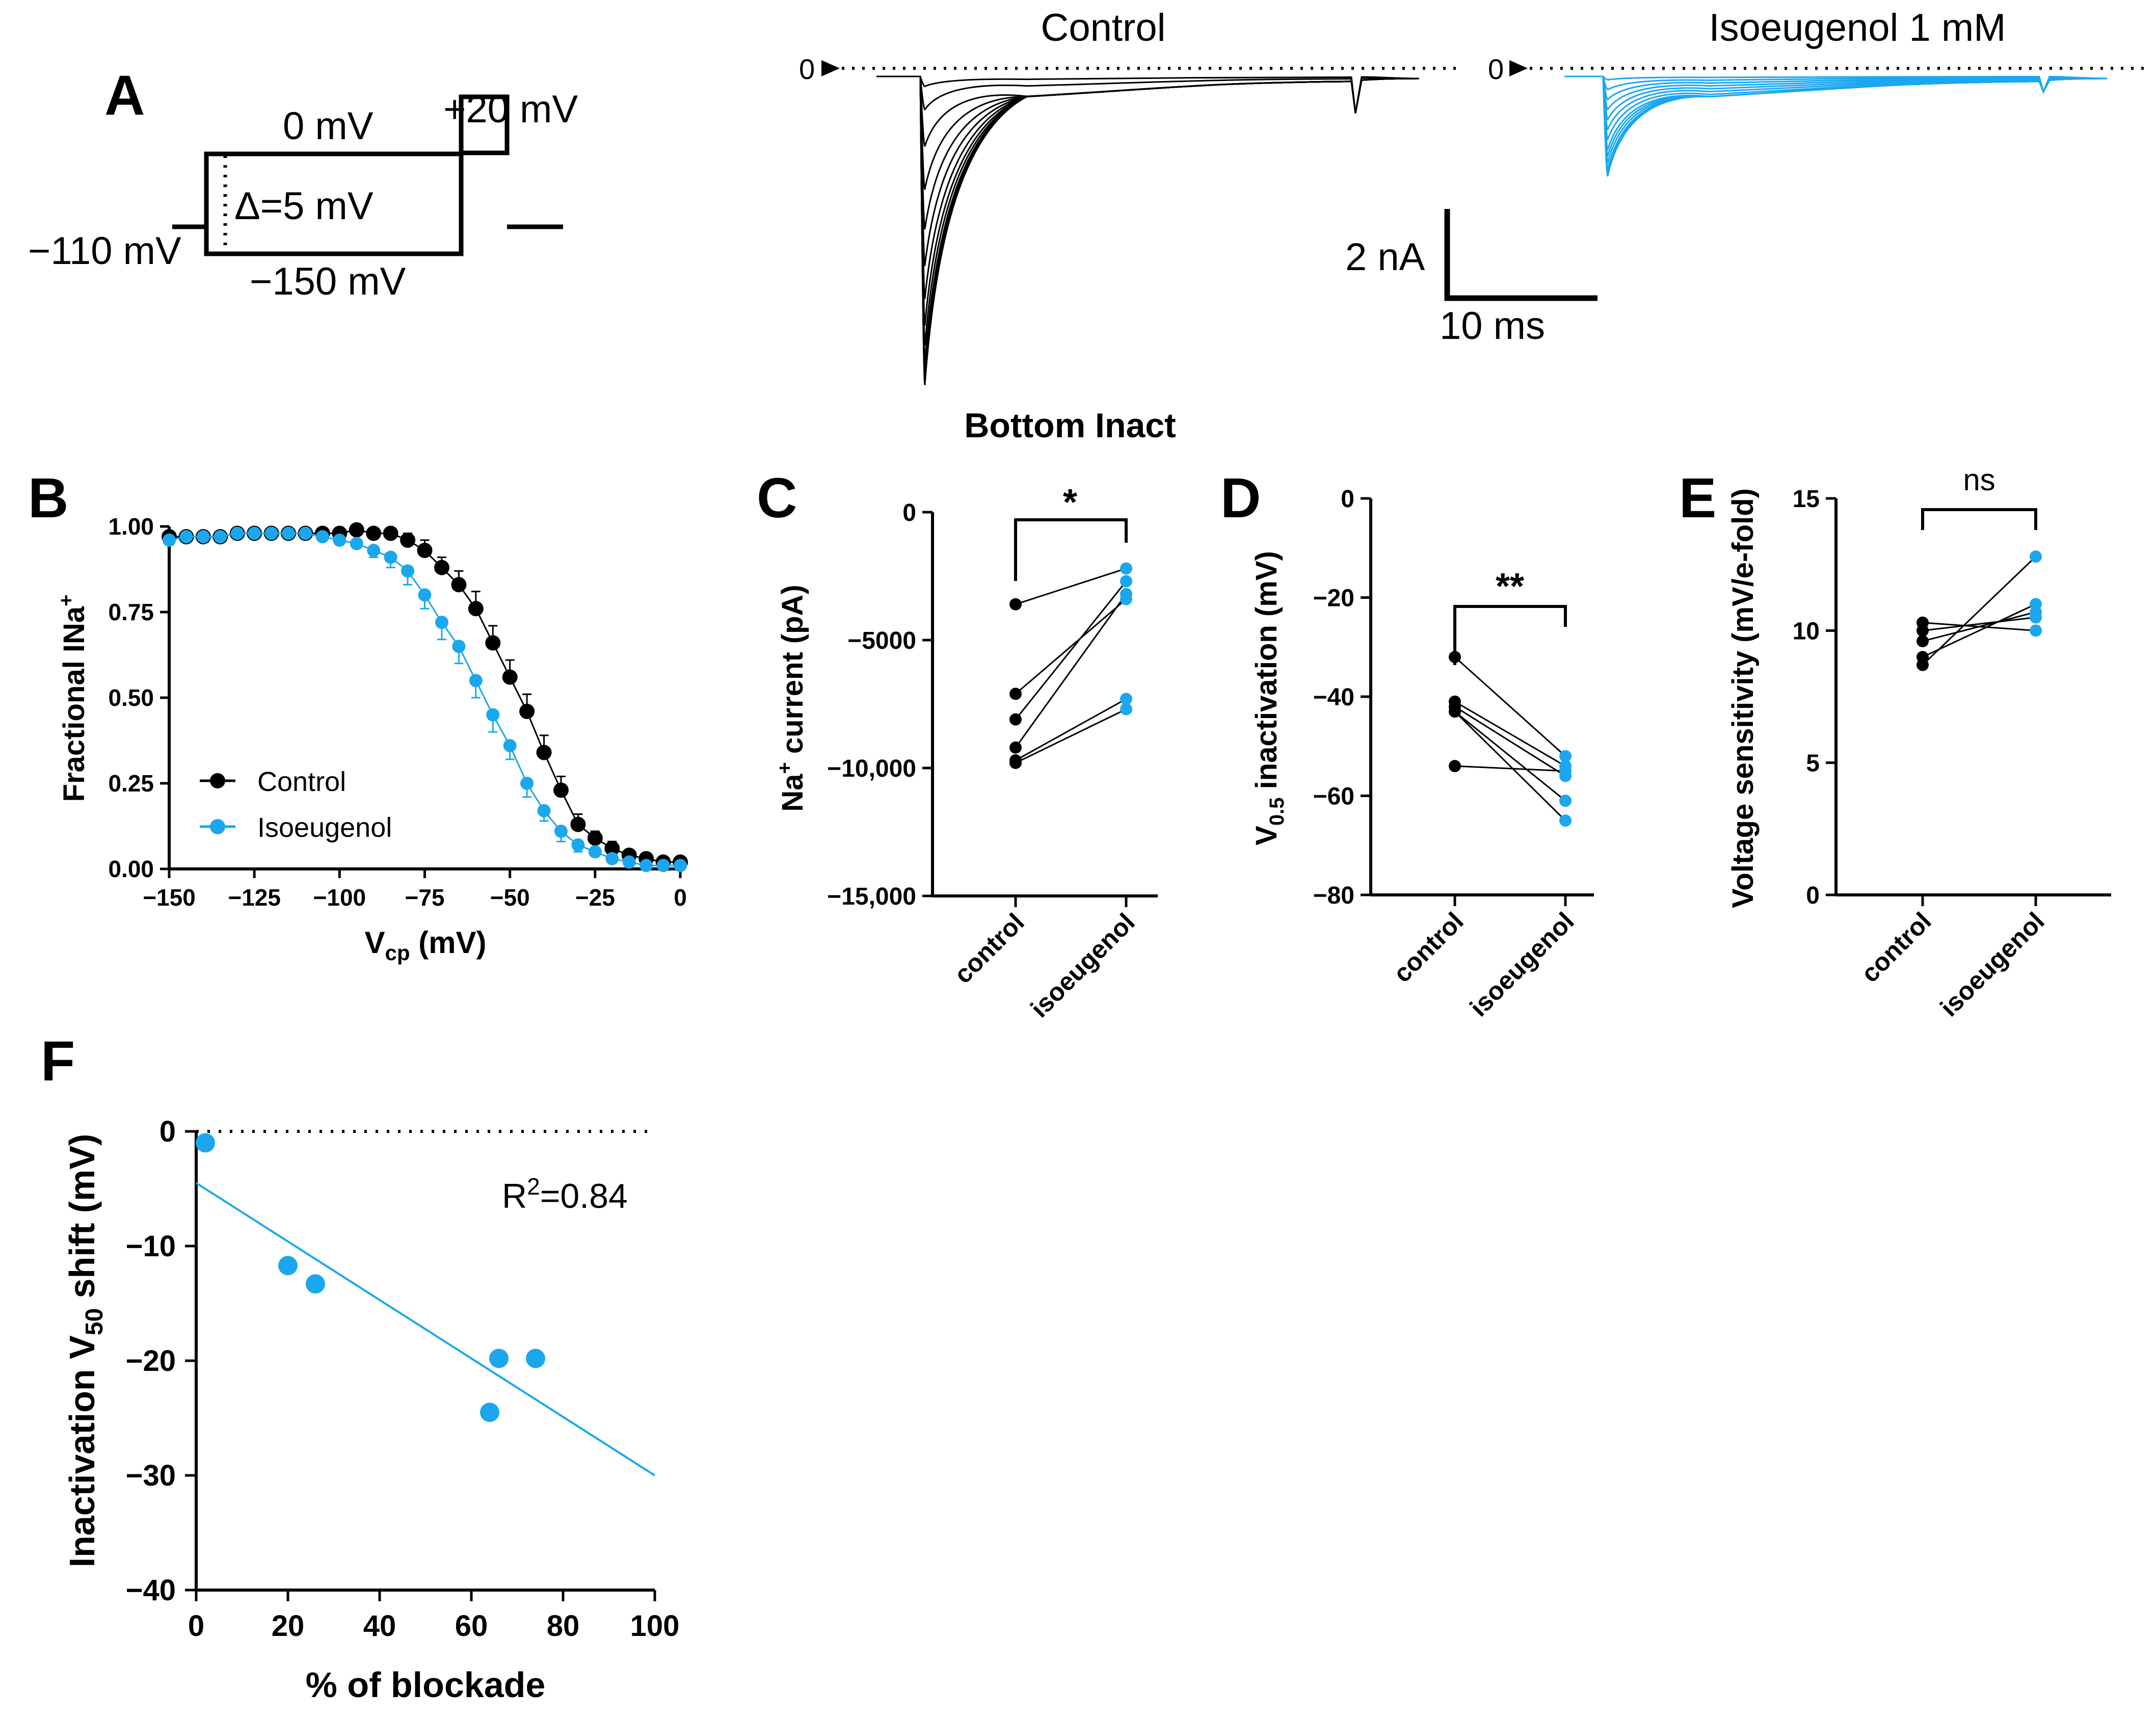 The image size is (2156, 1719). I want to click on chart-c-xtick-label: control, so click(988, 948).